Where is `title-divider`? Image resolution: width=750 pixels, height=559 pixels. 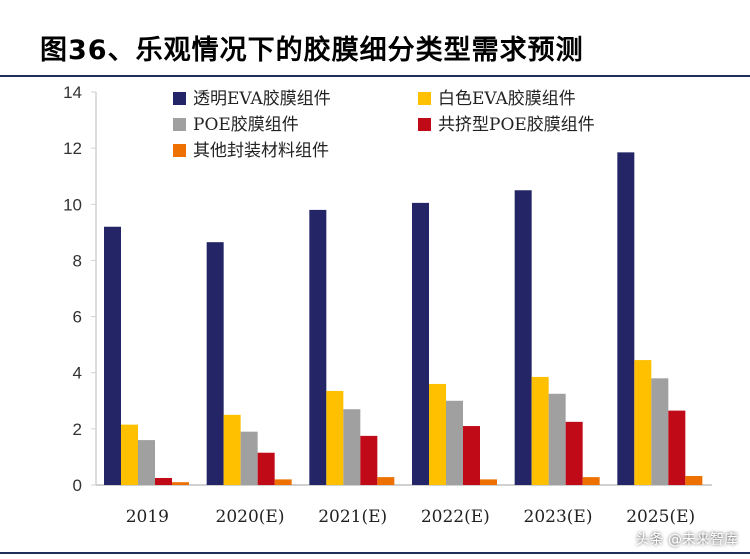 title-divider is located at coordinates (375, 76).